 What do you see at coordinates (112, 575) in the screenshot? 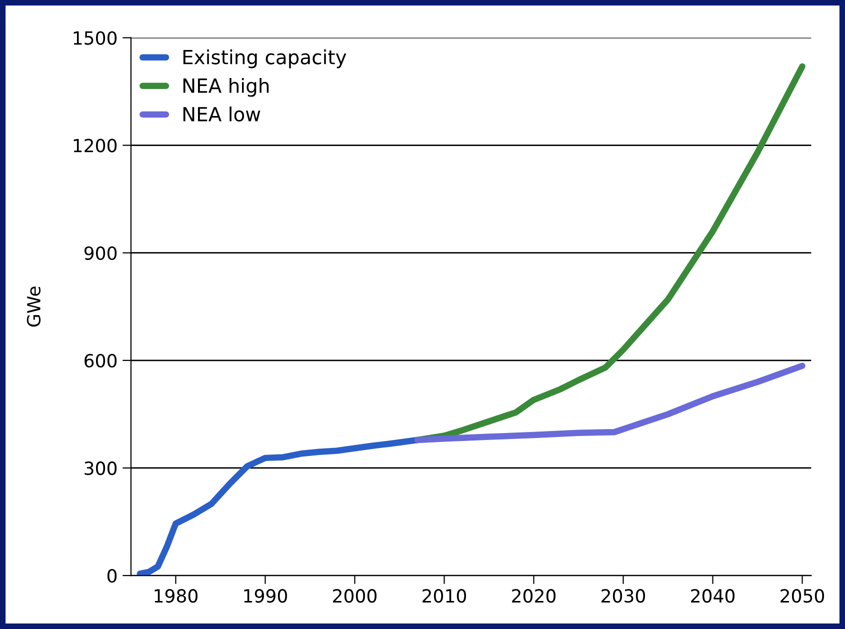
I see `y-tick-label: 0` at bounding box center [112, 575].